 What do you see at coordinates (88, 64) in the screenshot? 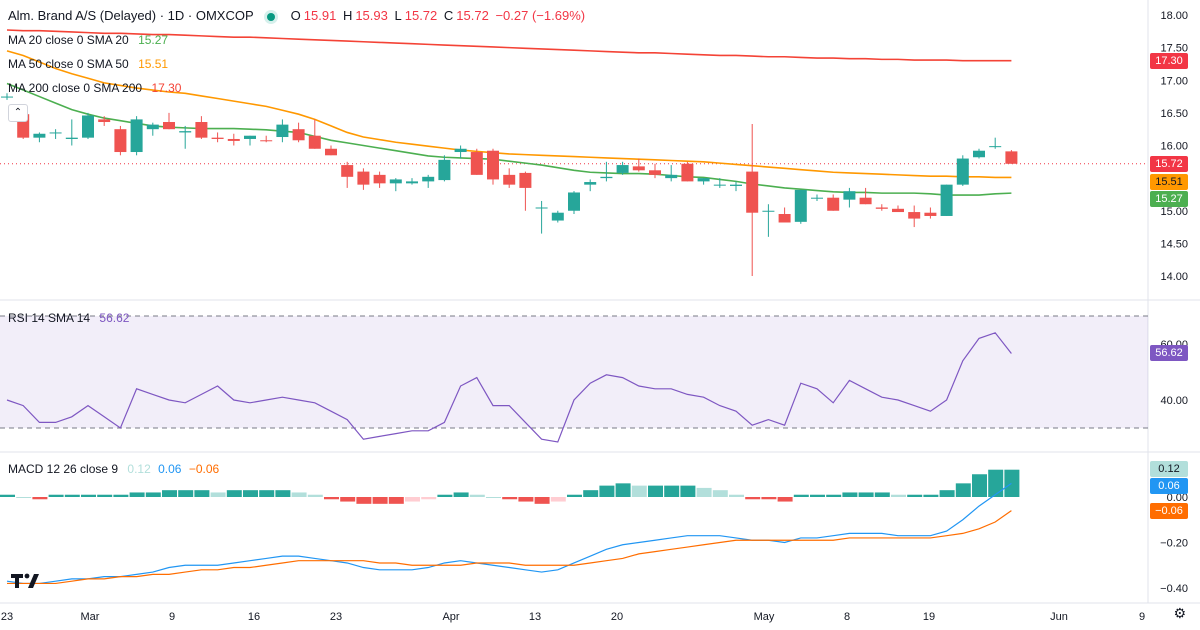
I see `ma50-legend: MA 50 close 0 SMA 50 15.51` at bounding box center [88, 64].